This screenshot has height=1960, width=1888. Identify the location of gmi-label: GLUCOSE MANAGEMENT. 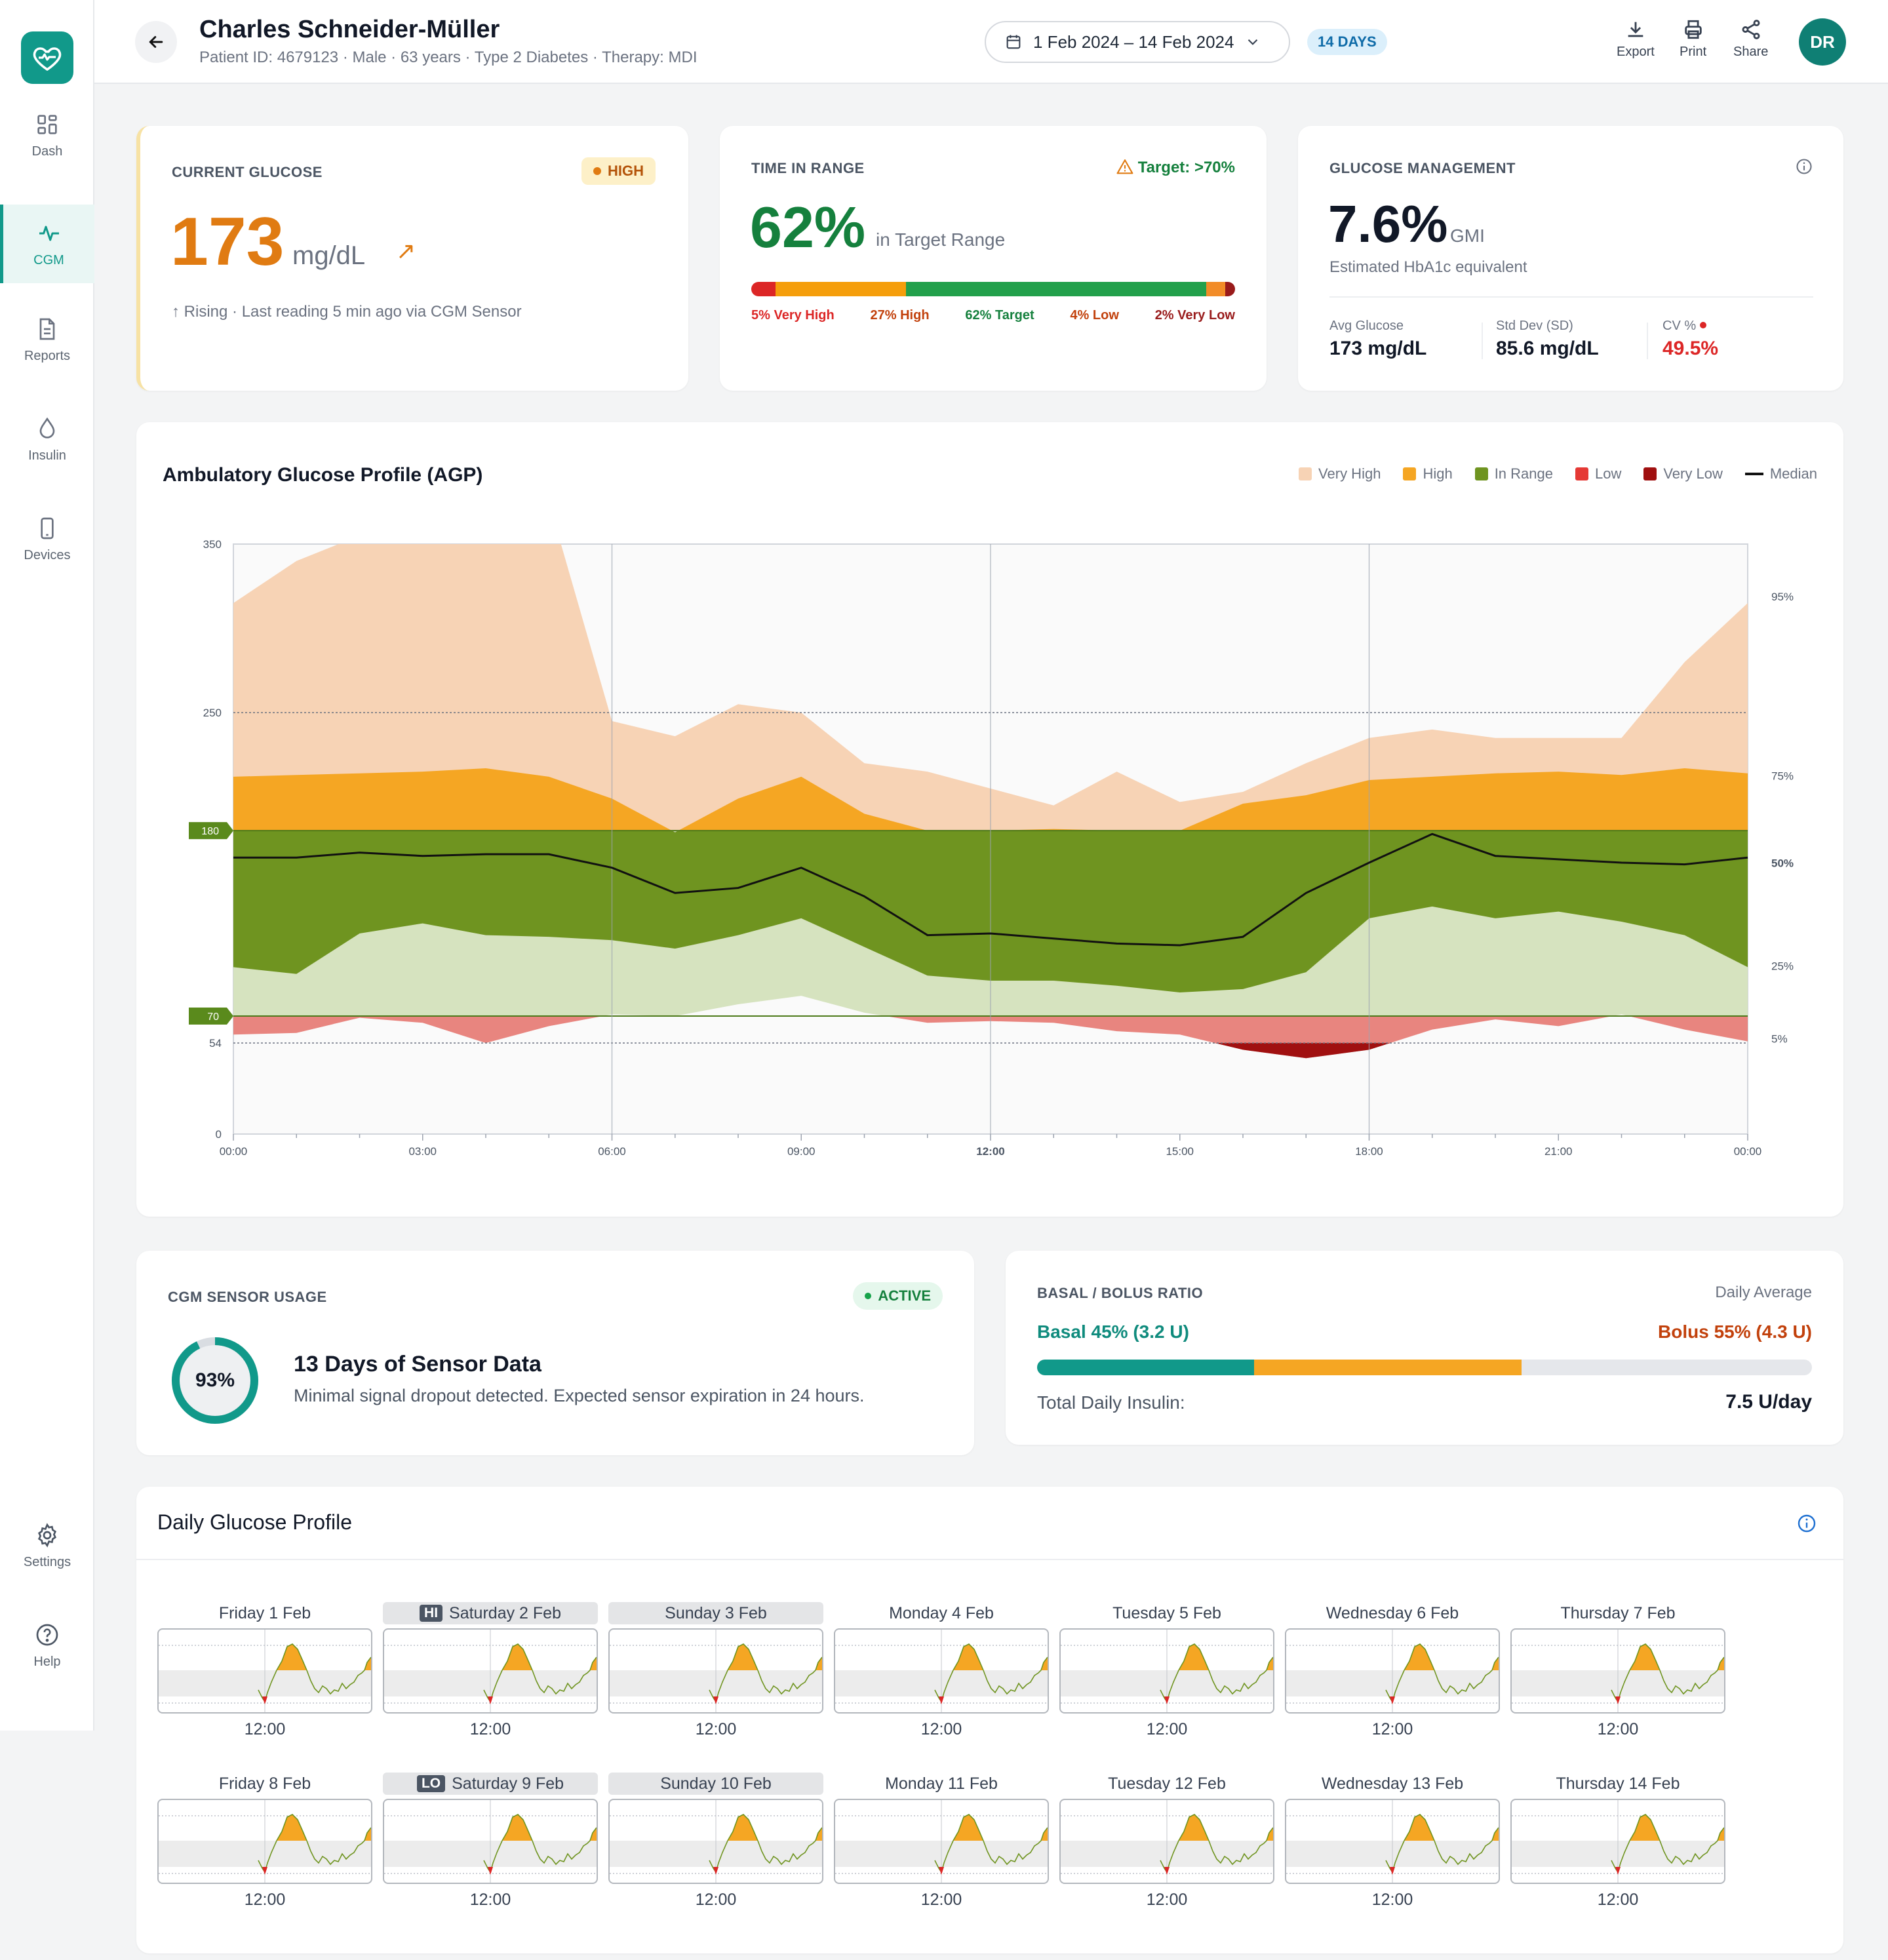
(1422, 168).